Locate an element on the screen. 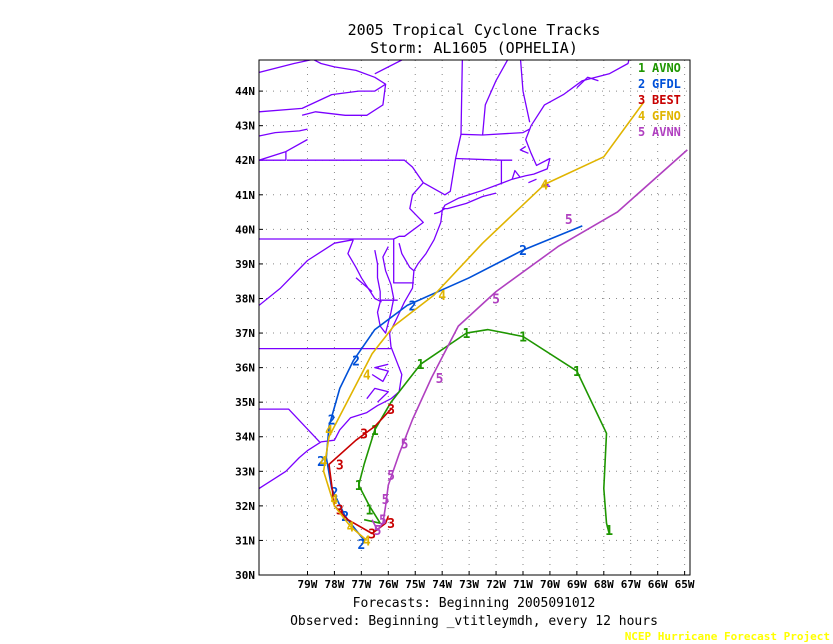 The image size is (833, 644). legend-model-best: BEST is located at coordinates (666, 100).